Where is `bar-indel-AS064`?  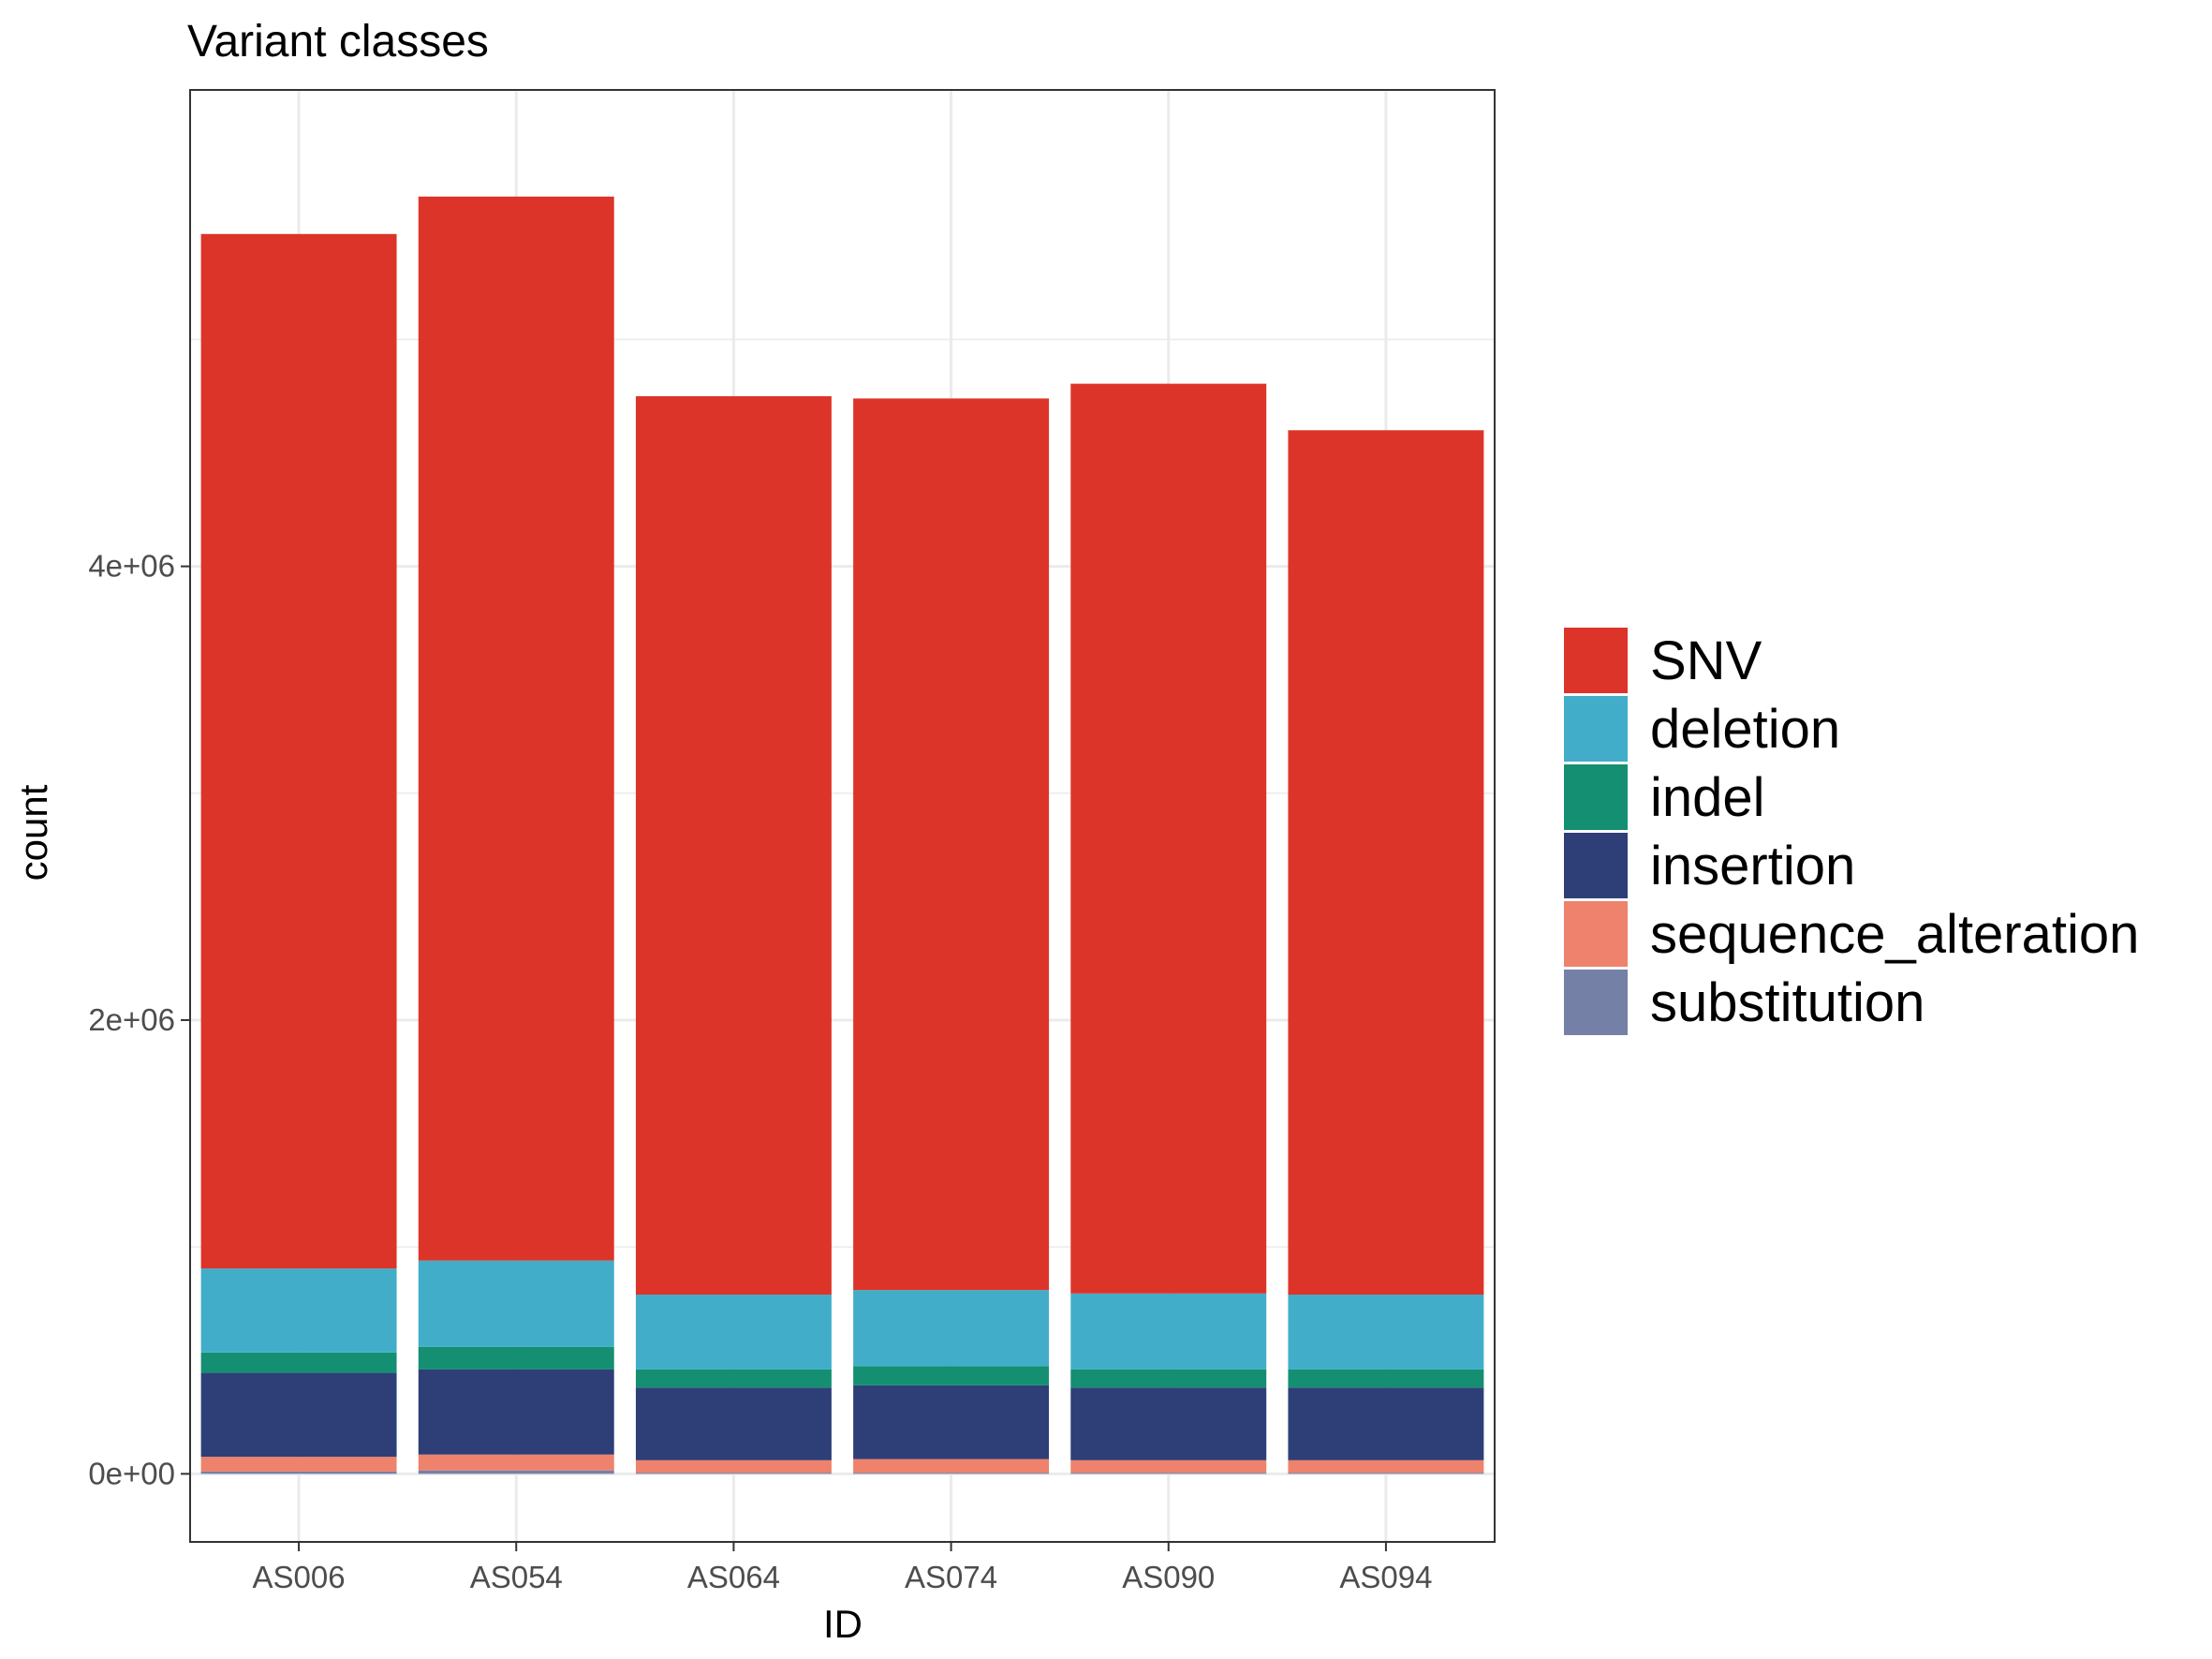 bar-indel-AS064 is located at coordinates (734, 1379).